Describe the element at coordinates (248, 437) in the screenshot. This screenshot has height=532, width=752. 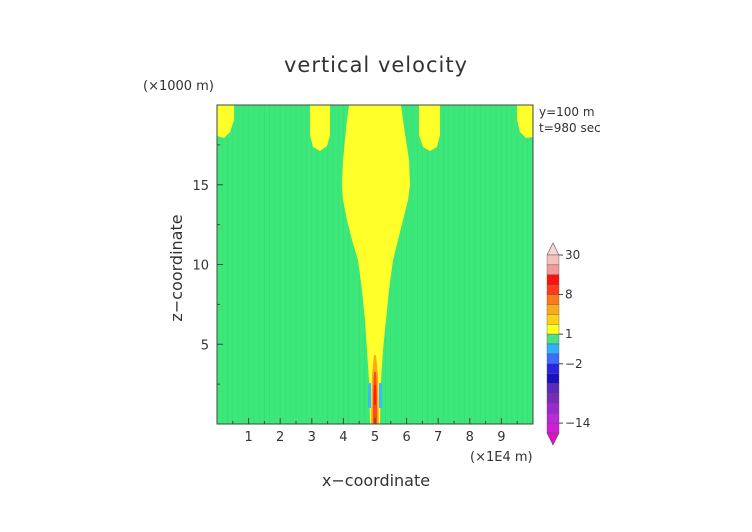
I see `x-tick-label: 1` at that location.